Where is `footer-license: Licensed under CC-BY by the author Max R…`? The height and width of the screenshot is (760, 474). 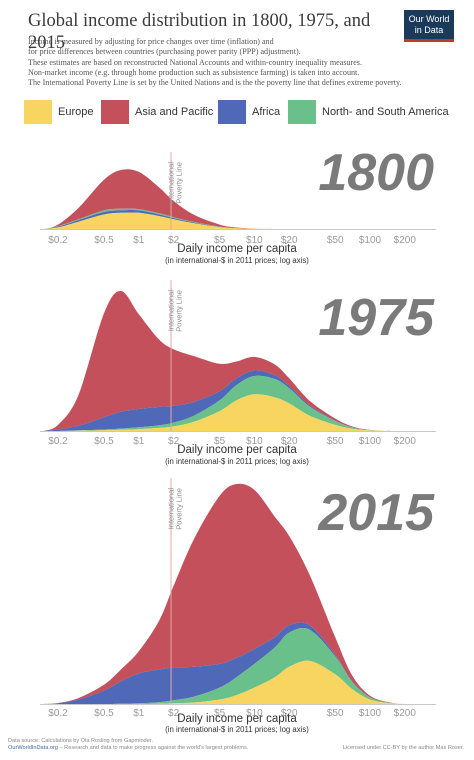
footer-license: Licensed under CC-BY by the author Max R… is located at coordinates (403, 748).